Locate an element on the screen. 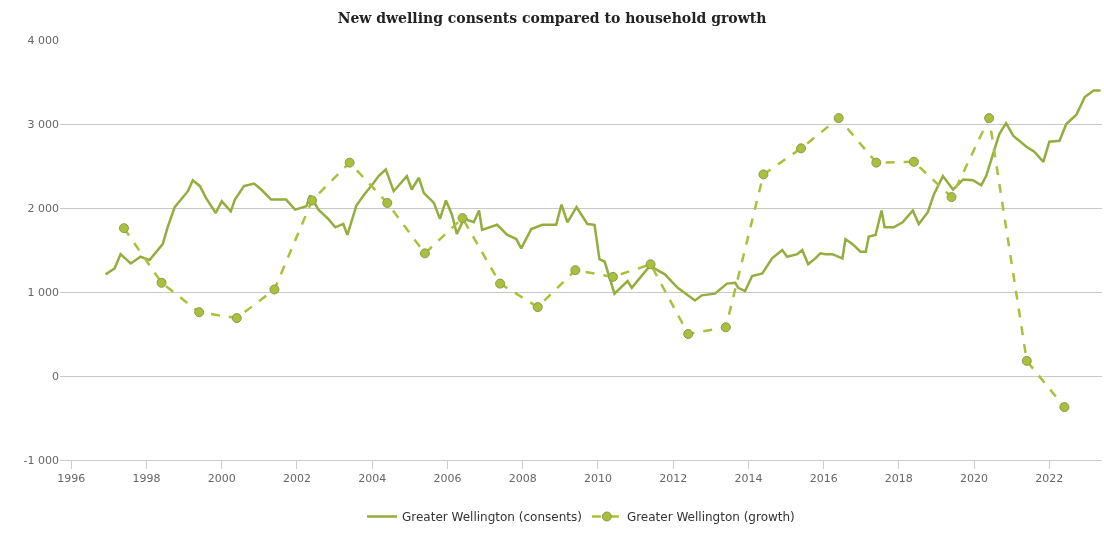 The image size is (1104, 535). x-tick-label: 2010 is located at coordinates (597, 479).